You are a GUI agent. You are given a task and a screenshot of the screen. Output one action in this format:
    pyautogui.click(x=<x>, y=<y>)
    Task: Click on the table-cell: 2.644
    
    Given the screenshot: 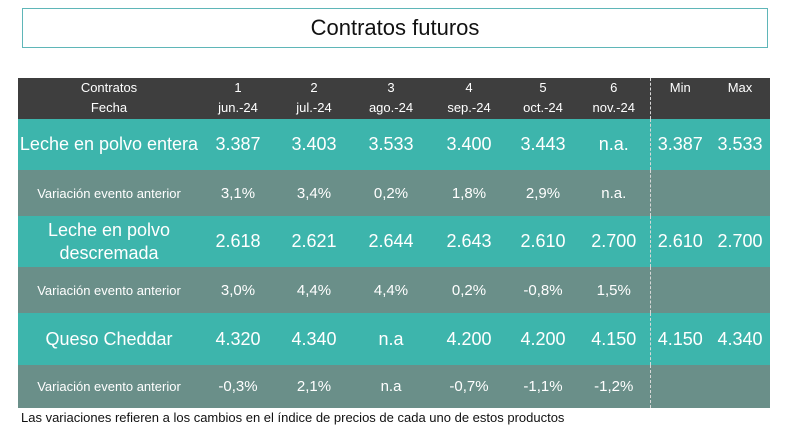 What is the action you would take?
    pyautogui.click(x=391, y=241)
    